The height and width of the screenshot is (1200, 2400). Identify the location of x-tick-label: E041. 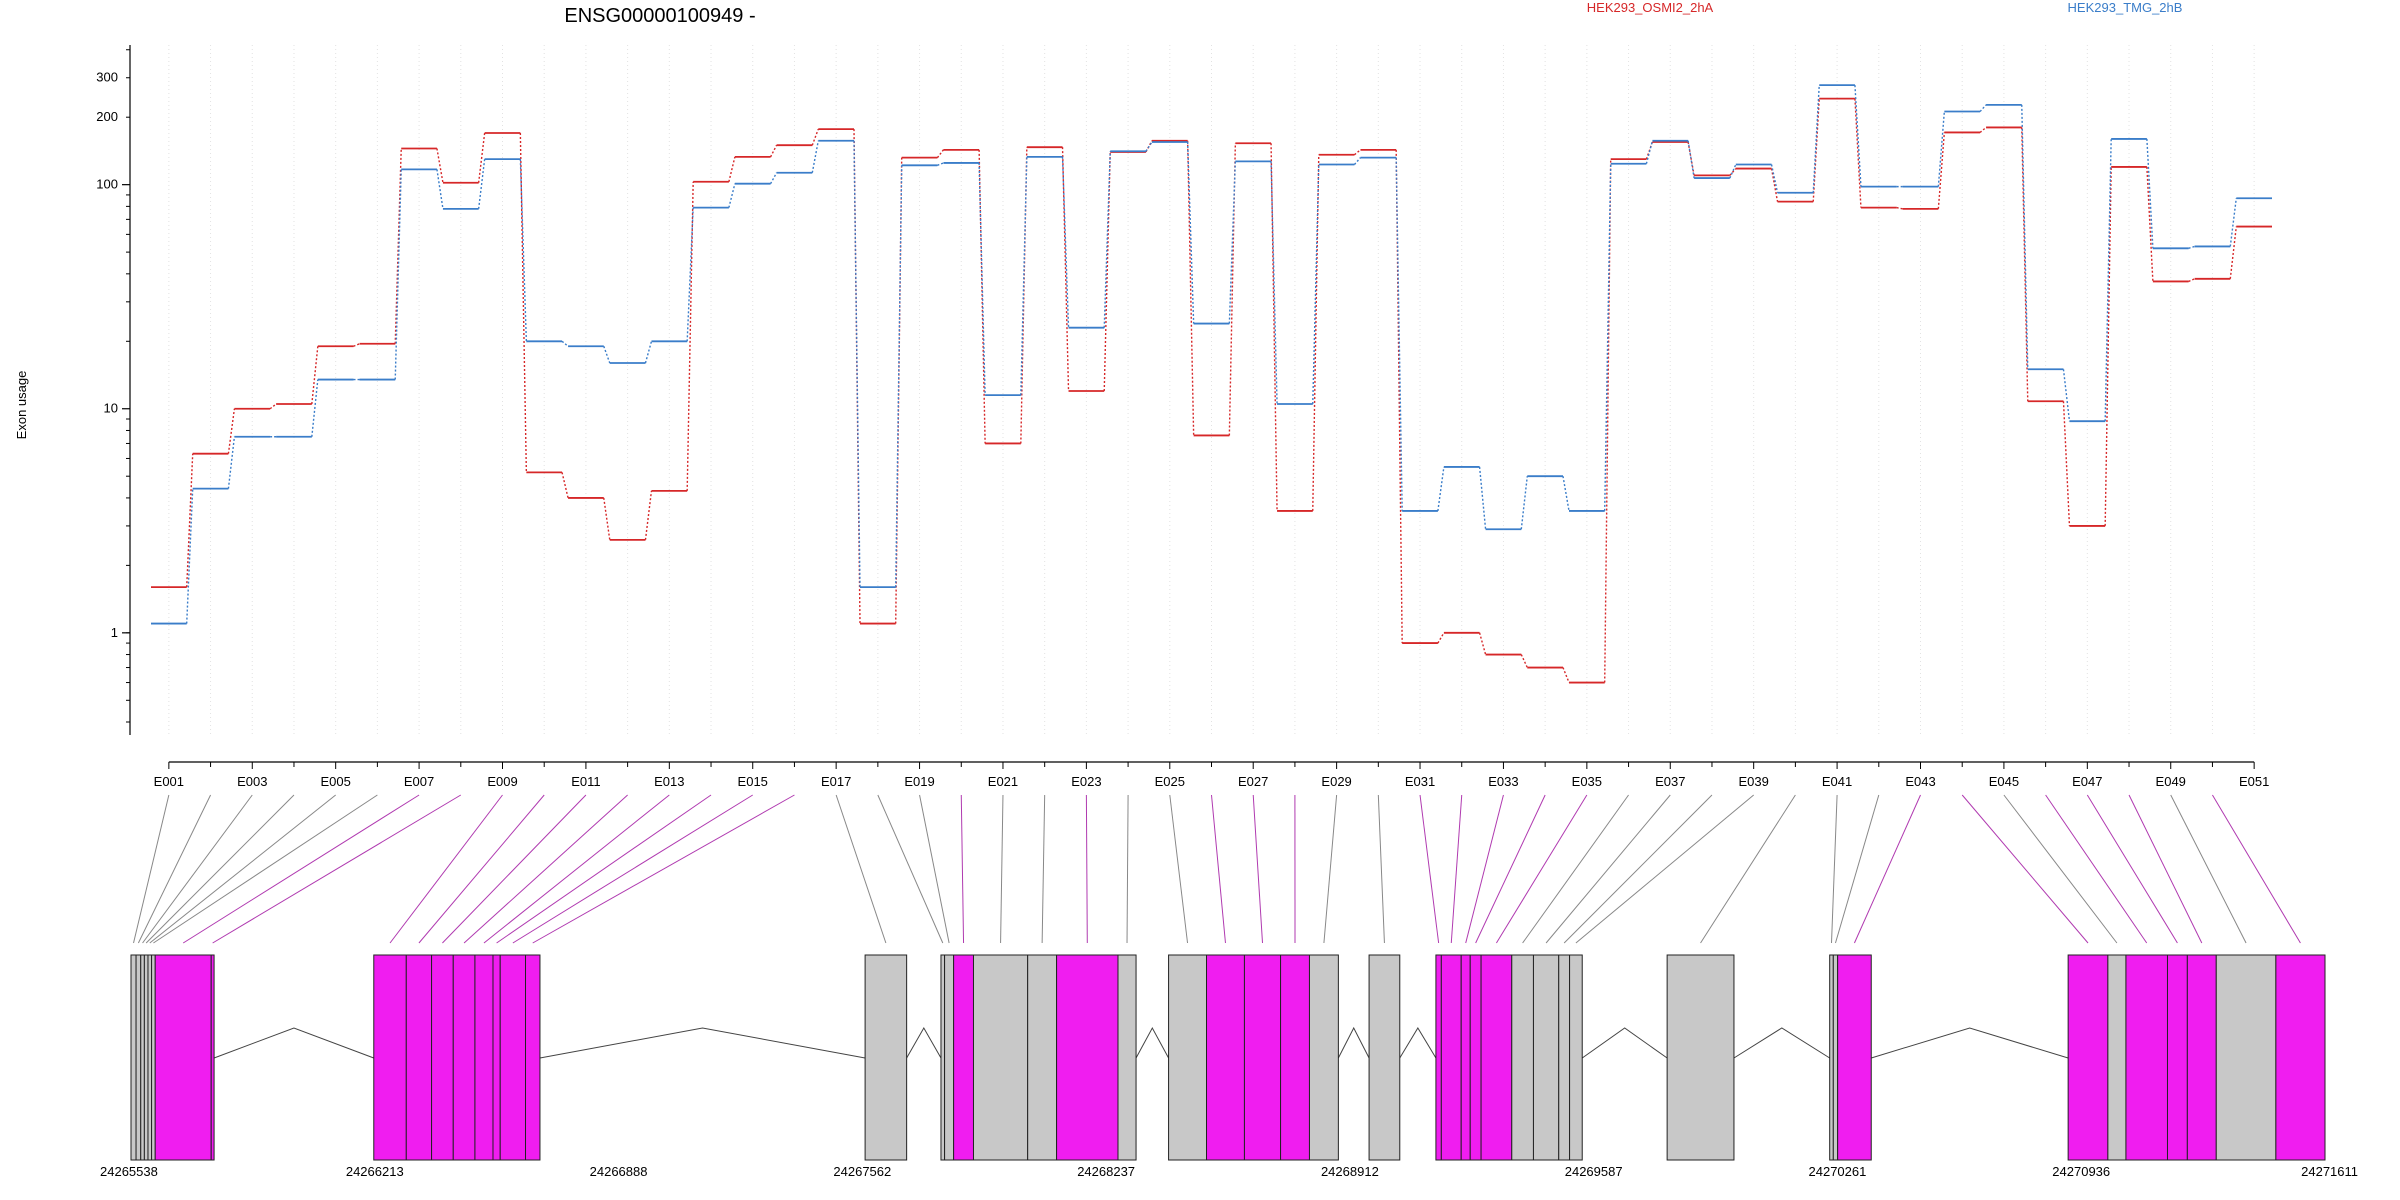
(1837, 781).